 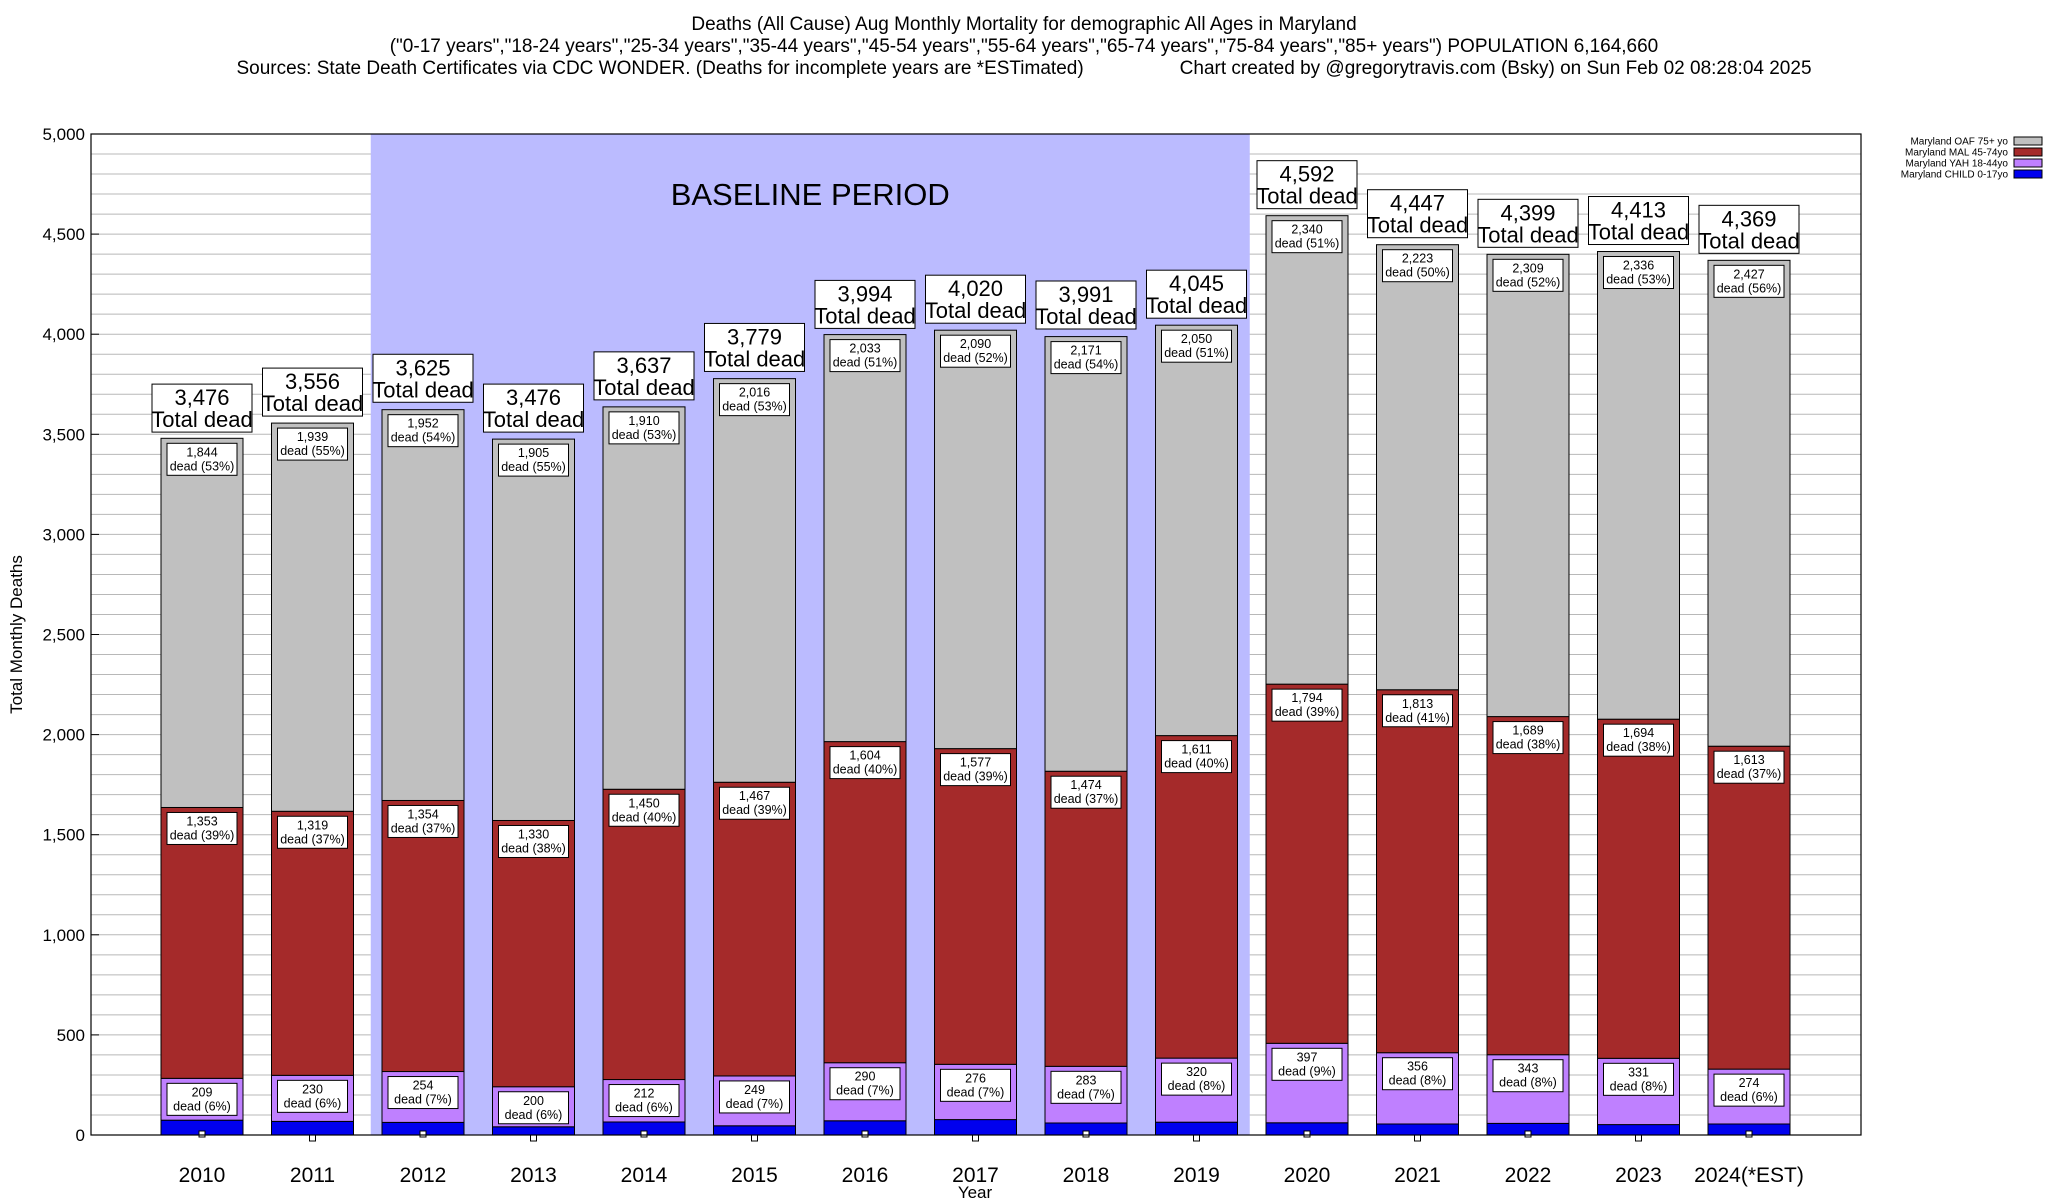 What do you see at coordinates (1196, 1072) in the screenshot?
I see `segment-label-value: 320` at bounding box center [1196, 1072].